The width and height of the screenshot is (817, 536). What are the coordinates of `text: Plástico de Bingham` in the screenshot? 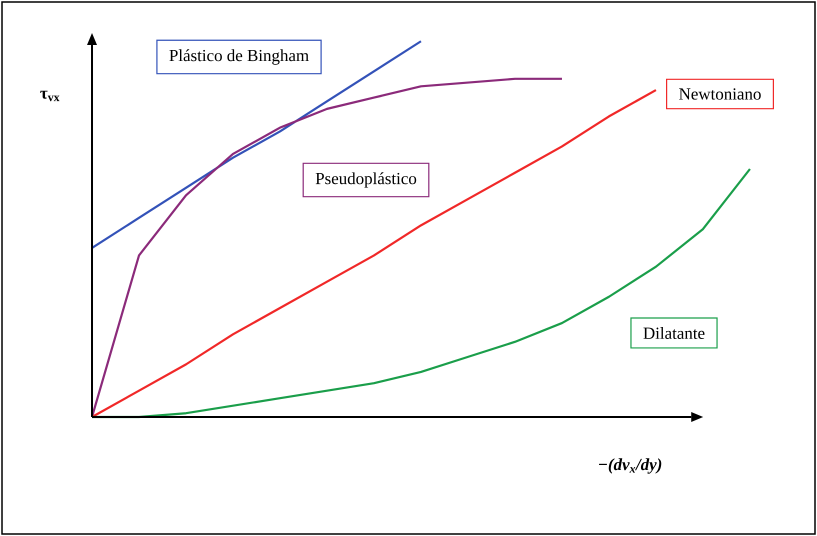 It's located at (239, 57).